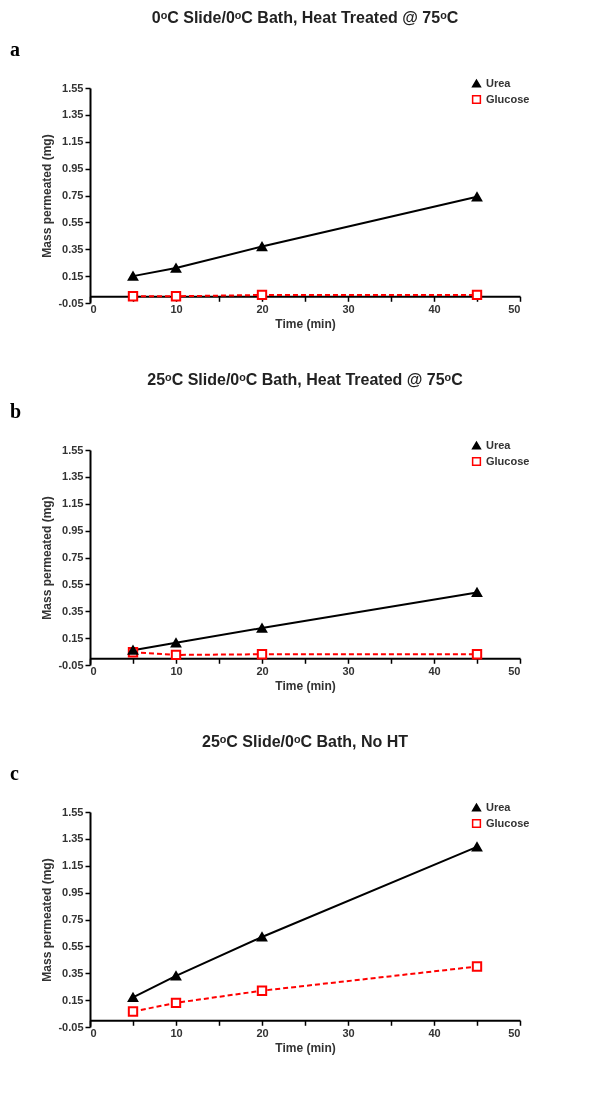  Describe the element at coordinates (15, 49) in the screenshot. I see `text: a` at that location.